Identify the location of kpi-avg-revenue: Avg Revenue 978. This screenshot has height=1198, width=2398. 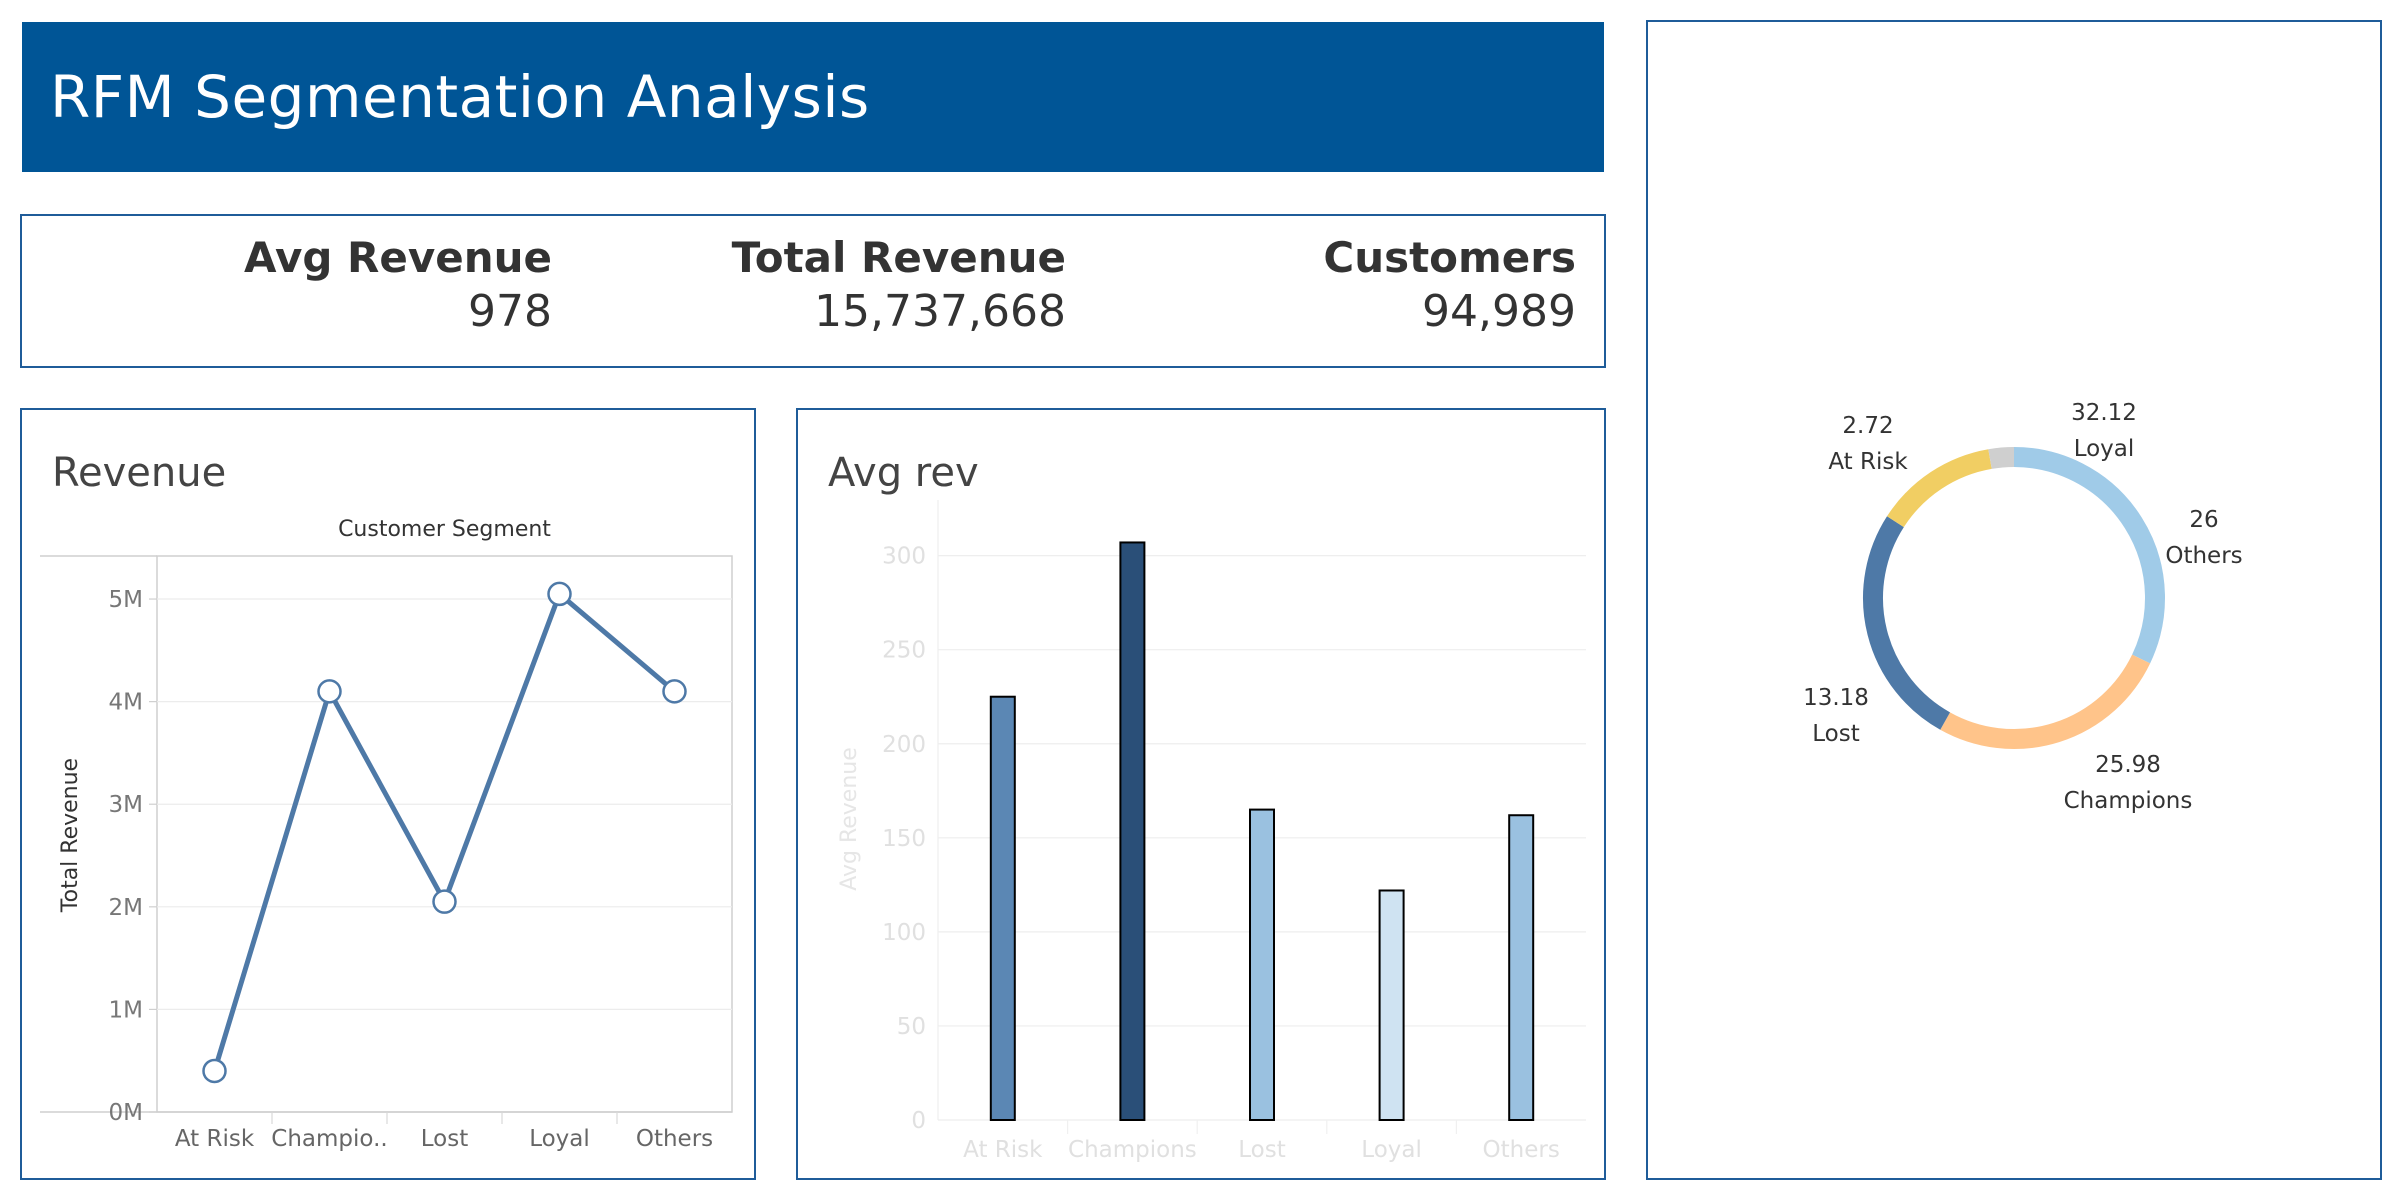
(398, 284).